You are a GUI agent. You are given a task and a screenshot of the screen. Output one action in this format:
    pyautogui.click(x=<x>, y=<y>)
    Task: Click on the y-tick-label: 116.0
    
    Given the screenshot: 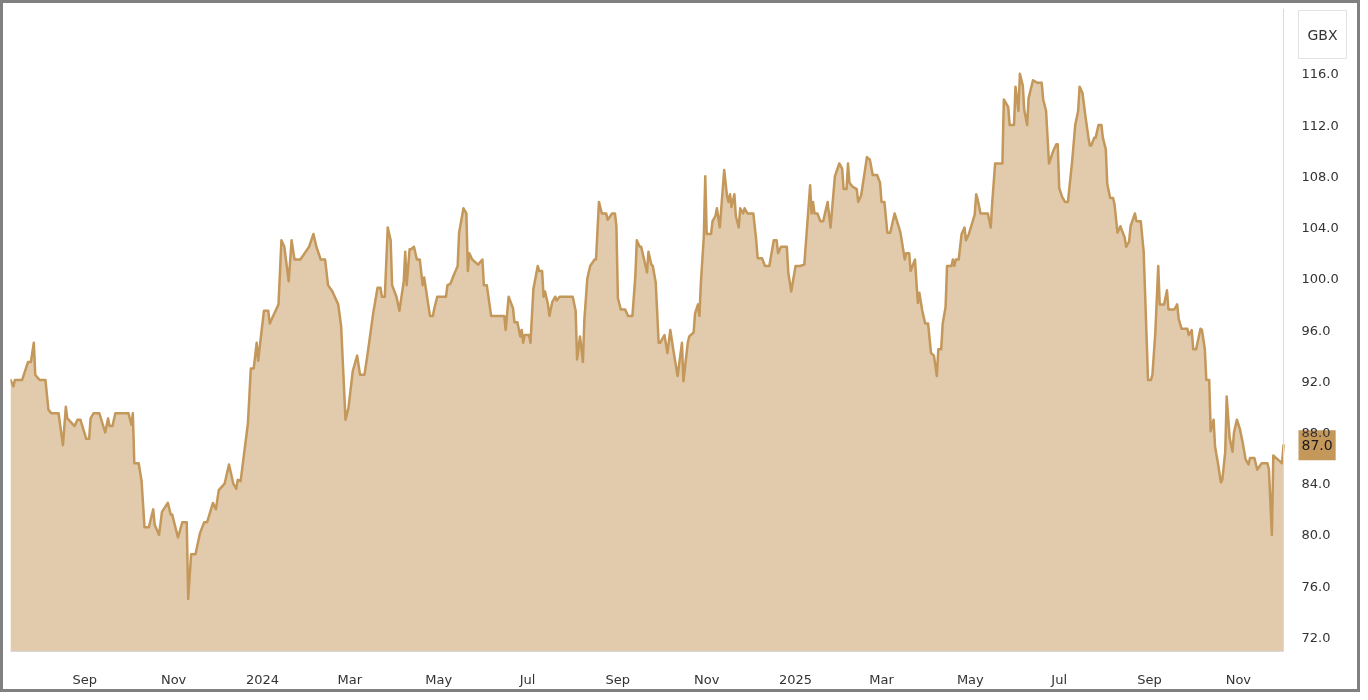 What is the action you would take?
    pyautogui.click(x=1320, y=74)
    